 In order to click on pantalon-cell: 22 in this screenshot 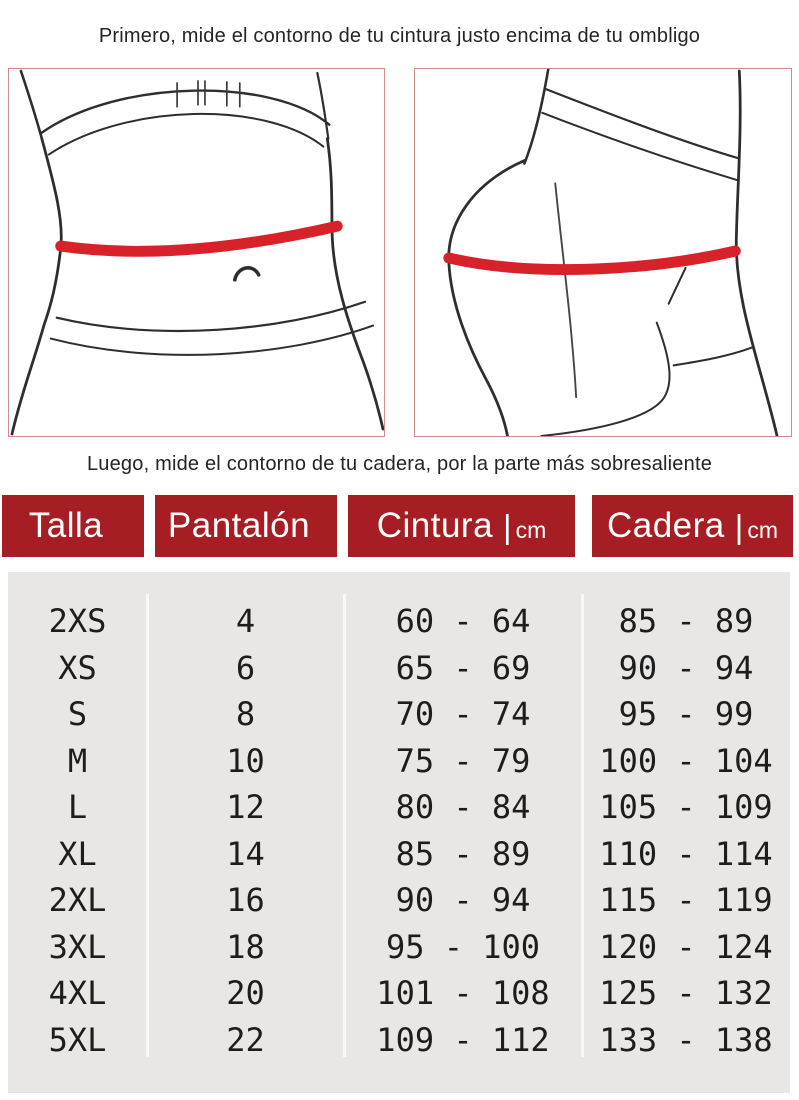, I will do `click(245, 1039)`.